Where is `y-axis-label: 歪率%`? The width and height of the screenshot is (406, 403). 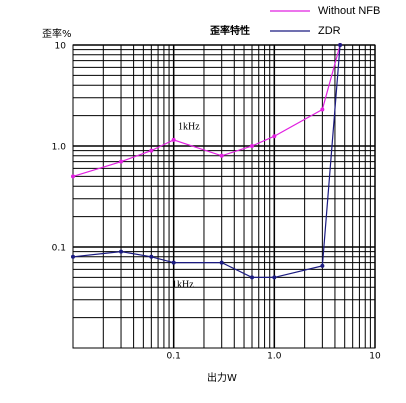 y-axis-label: 歪率% is located at coordinates (57, 33).